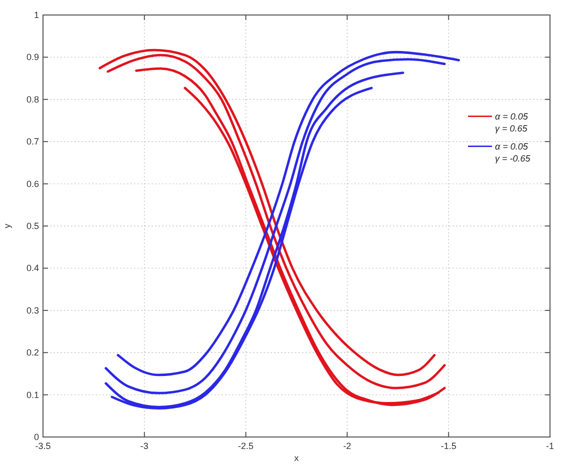 The image size is (568, 464). What do you see at coordinates (513, 152) in the screenshot?
I see `legend-label: α = 0.05 γ = -0.65` at bounding box center [513, 152].